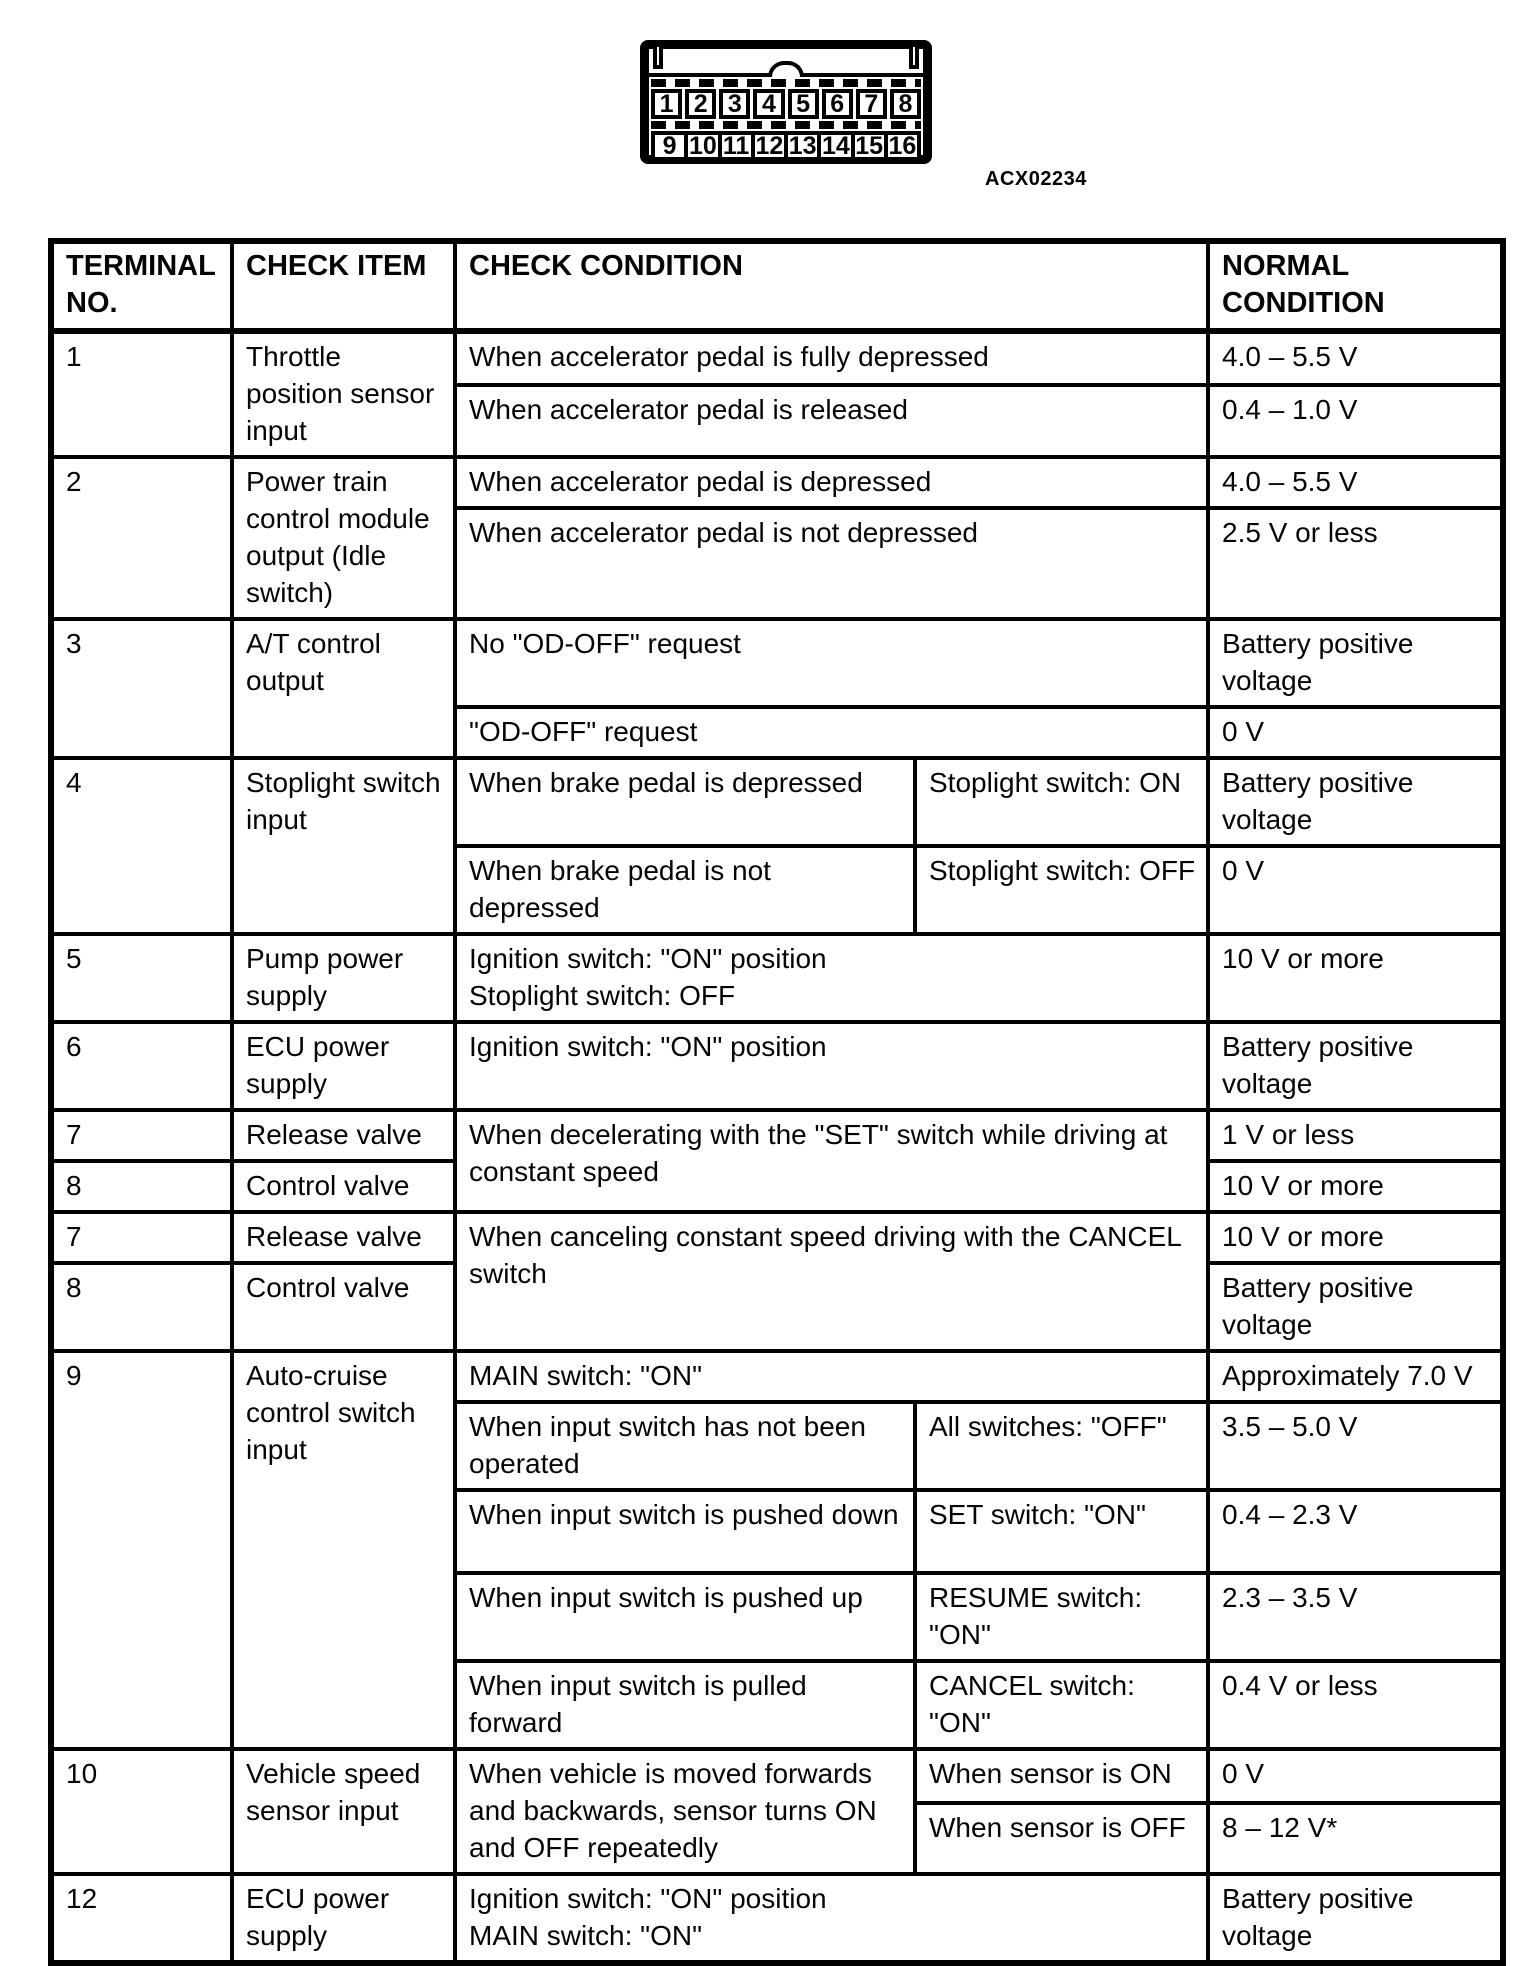 This screenshot has height=1966, width=1536. I want to click on pin-2: 2, so click(701, 104).